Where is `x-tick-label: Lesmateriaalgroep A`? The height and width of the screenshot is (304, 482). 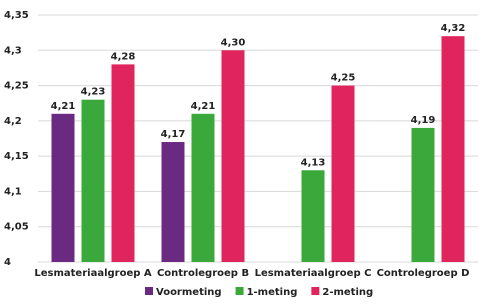 x-tick-label: Lesmateriaalgroep A is located at coordinates (93, 273).